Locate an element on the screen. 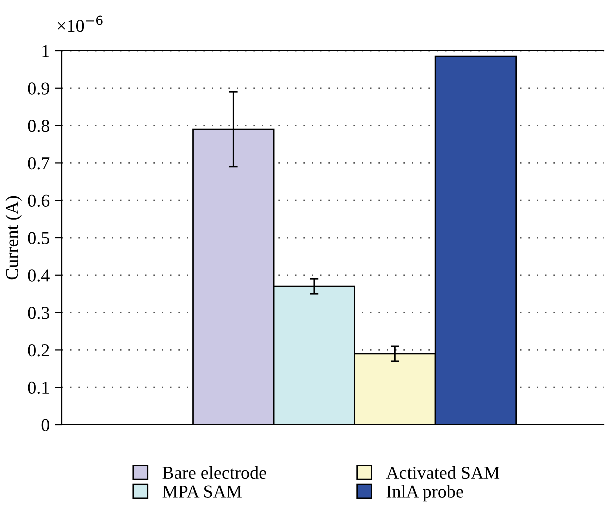 The height and width of the screenshot is (514, 606). y-tick-label: 0.8 is located at coordinates (39, 126).